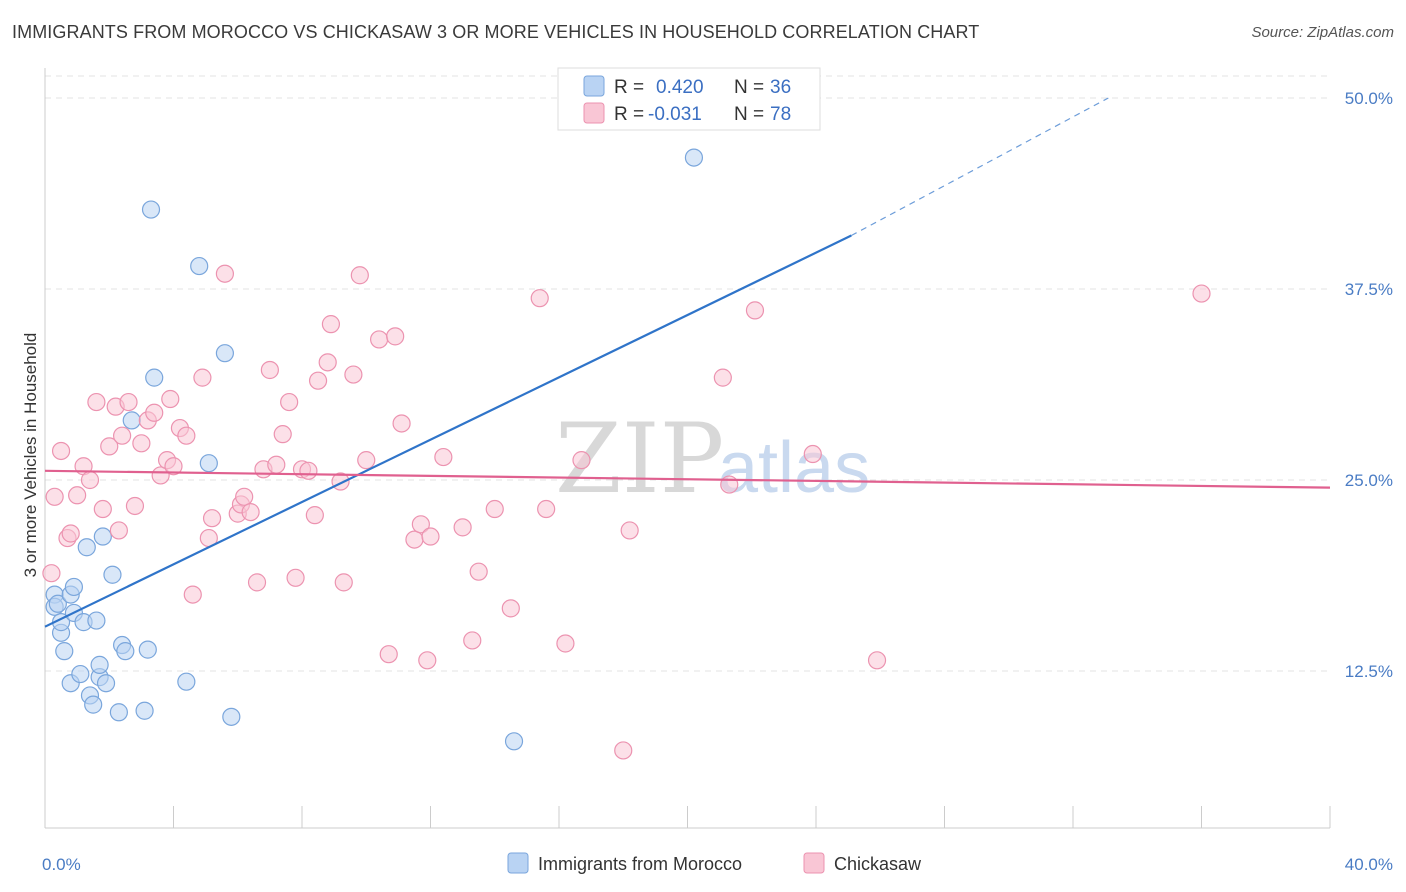 The image size is (1406, 892). Describe the element at coordinates (712, 459) in the screenshot. I see `watermark: ZIP atlas` at that location.